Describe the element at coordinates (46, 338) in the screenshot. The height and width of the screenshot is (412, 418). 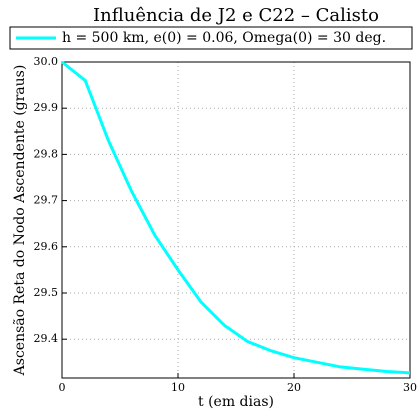
I see `y-tick-label: 29.4` at that location.